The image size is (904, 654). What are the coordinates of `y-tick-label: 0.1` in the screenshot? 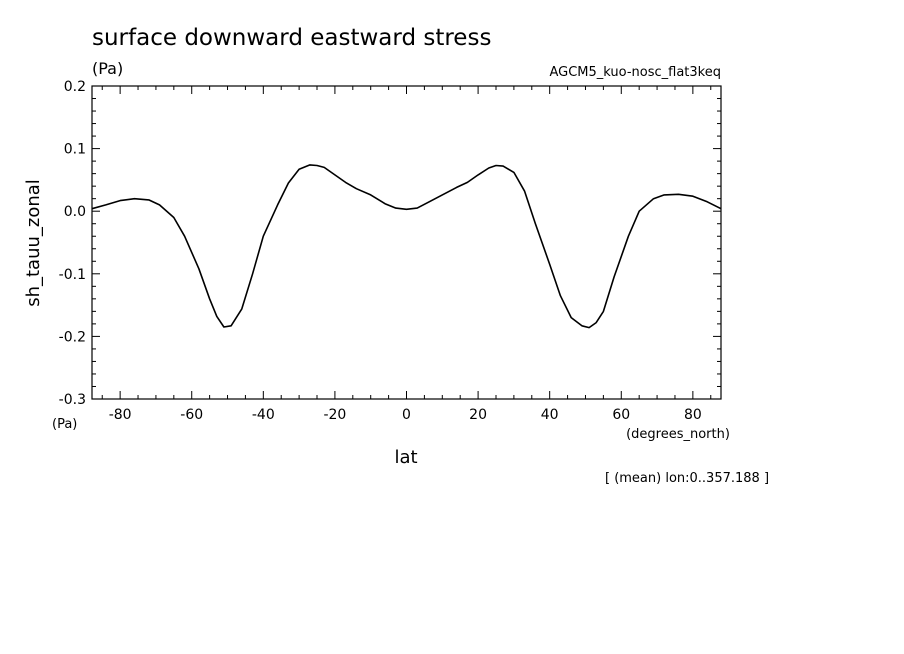 It's located at (75, 150).